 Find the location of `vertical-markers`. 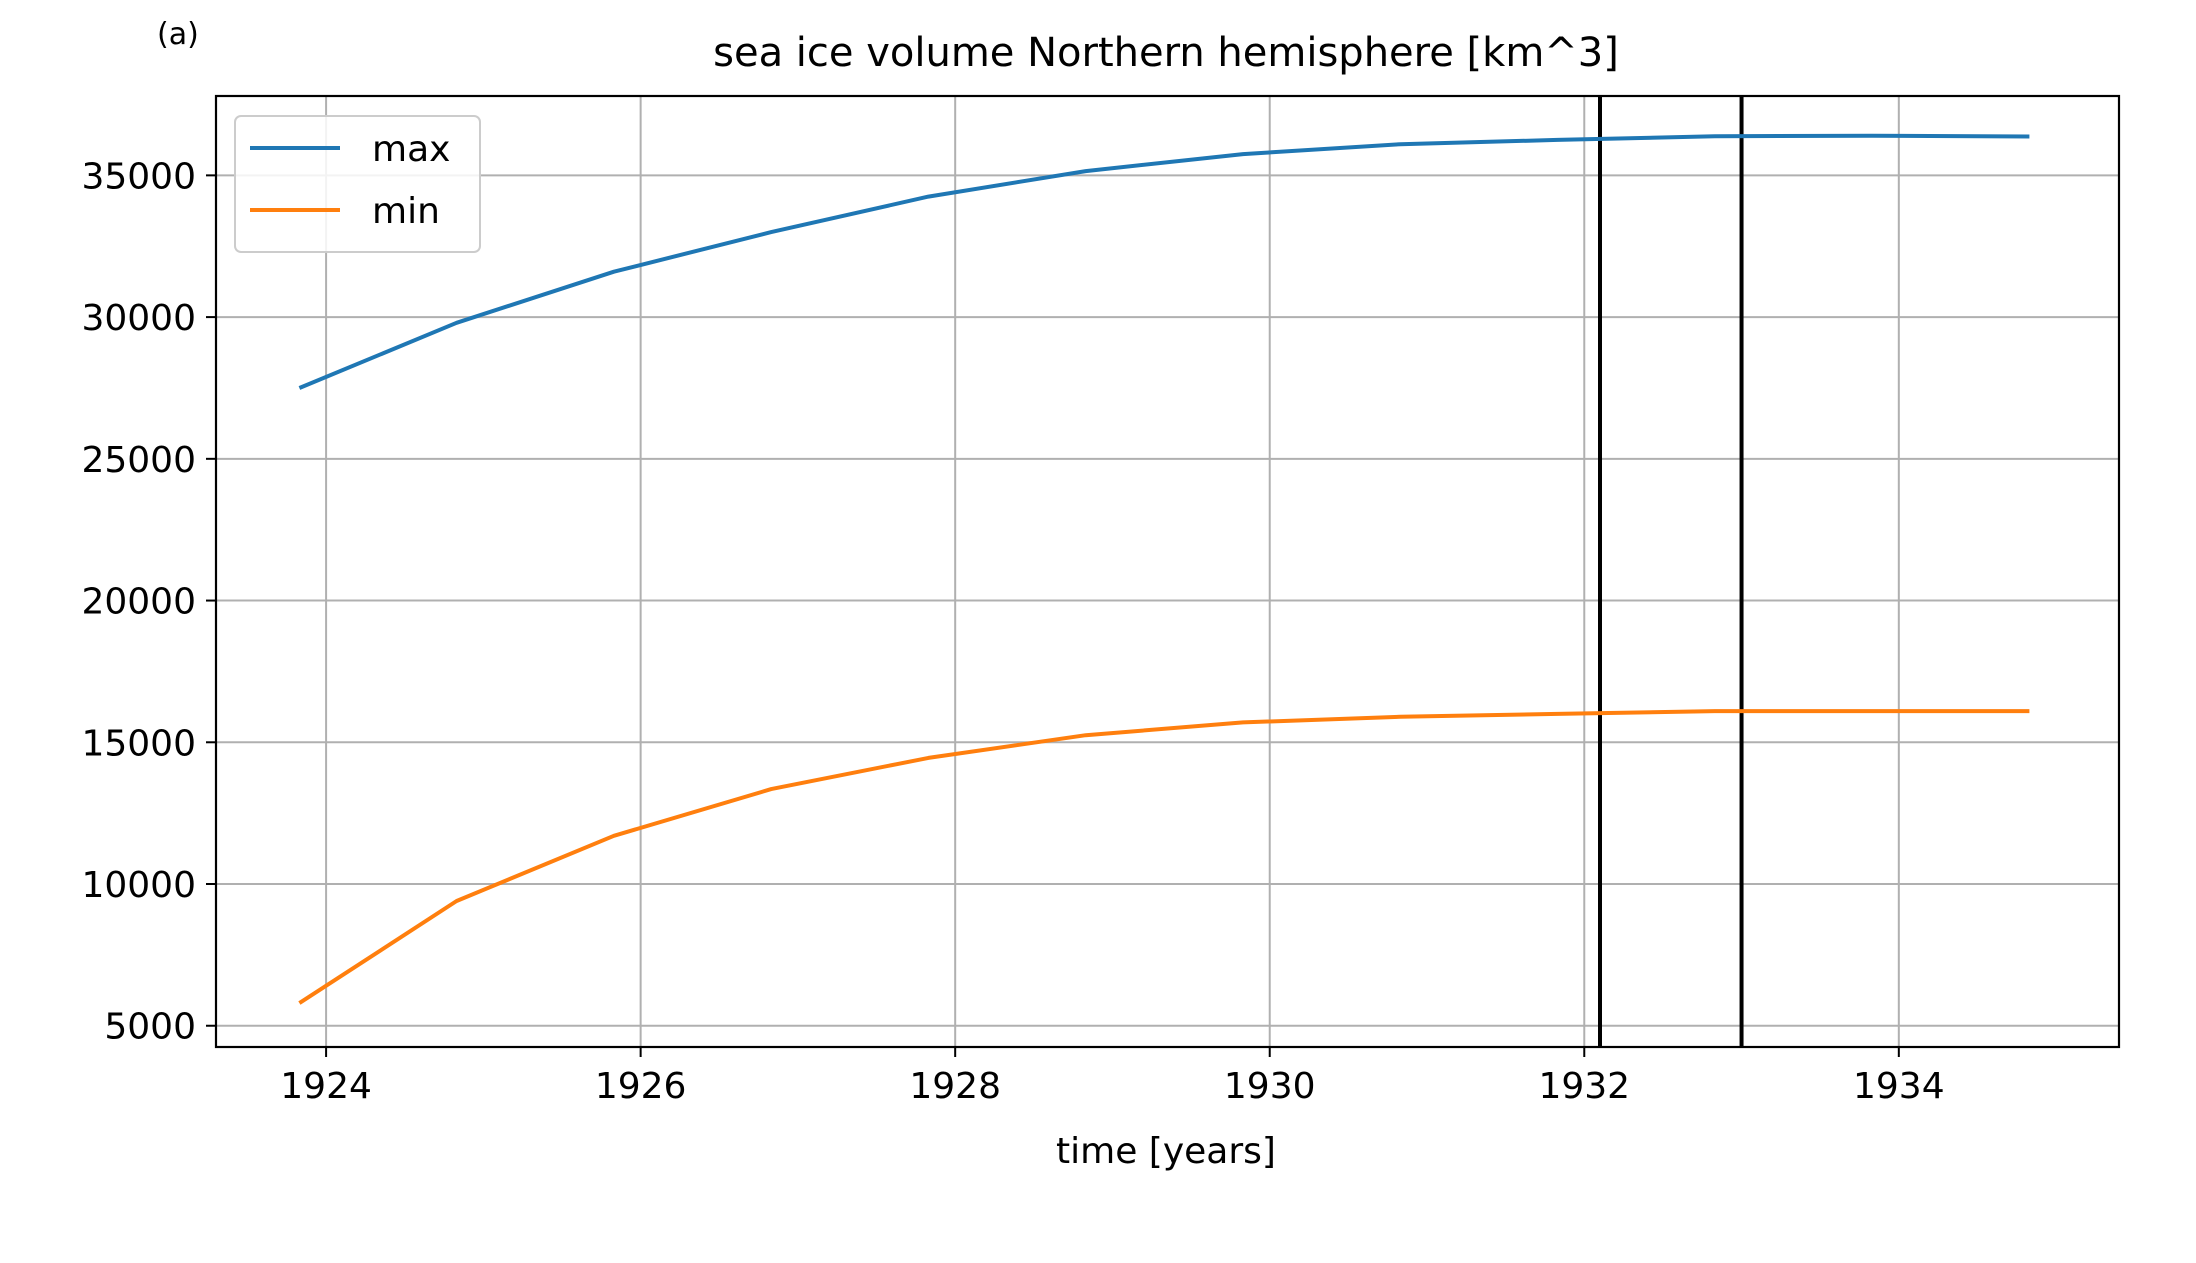

vertical-markers is located at coordinates (1671, 571).